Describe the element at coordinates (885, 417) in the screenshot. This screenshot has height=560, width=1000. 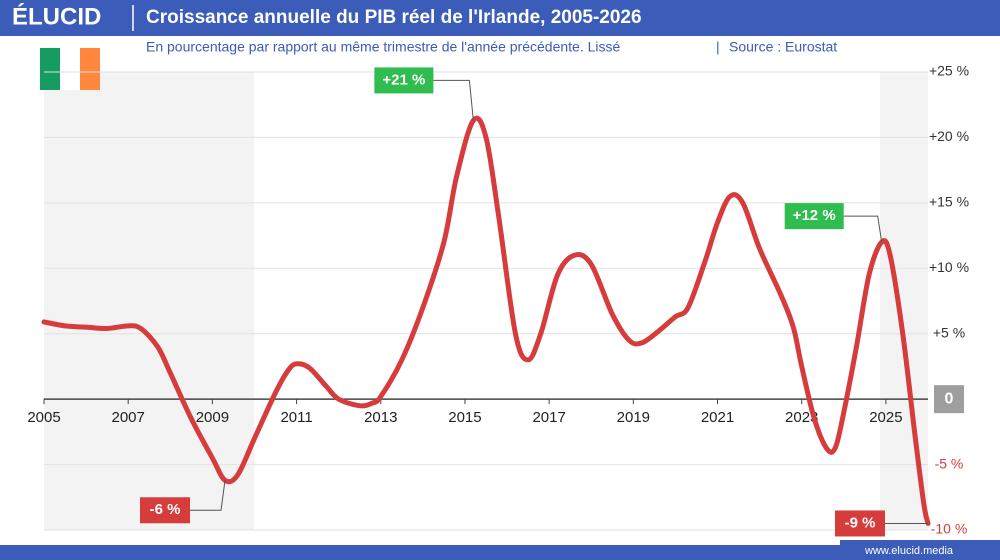
I see `x-tick-label: 2025` at that location.